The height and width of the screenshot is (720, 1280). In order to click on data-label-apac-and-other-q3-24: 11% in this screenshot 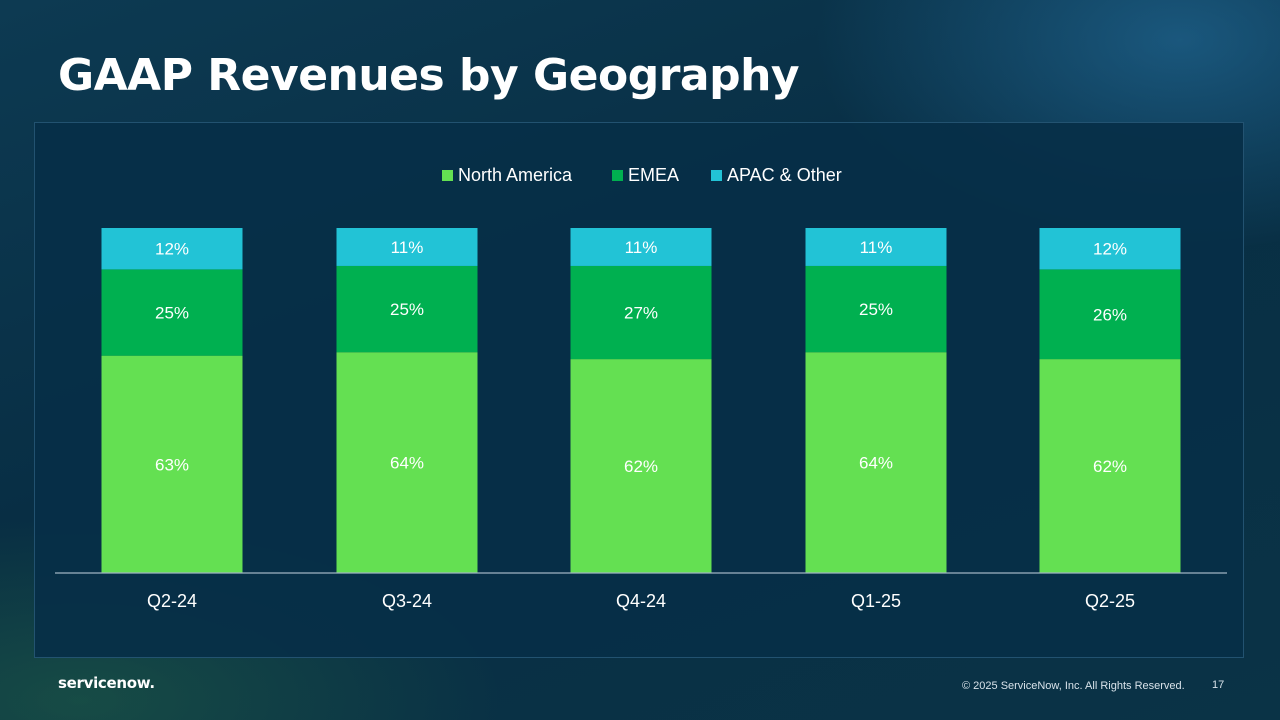, I will do `click(407, 247)`.